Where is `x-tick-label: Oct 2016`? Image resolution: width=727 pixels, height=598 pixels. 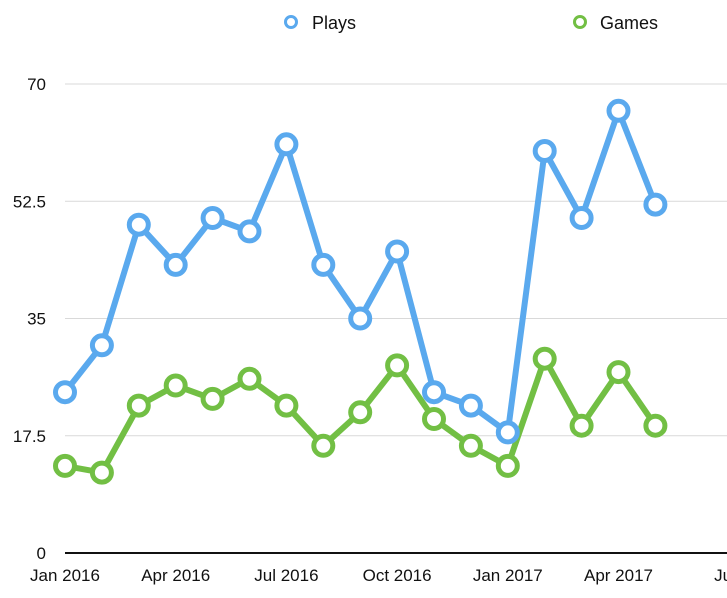
x-tick-label: Oct 2016 is located at coordinates (397, 575).